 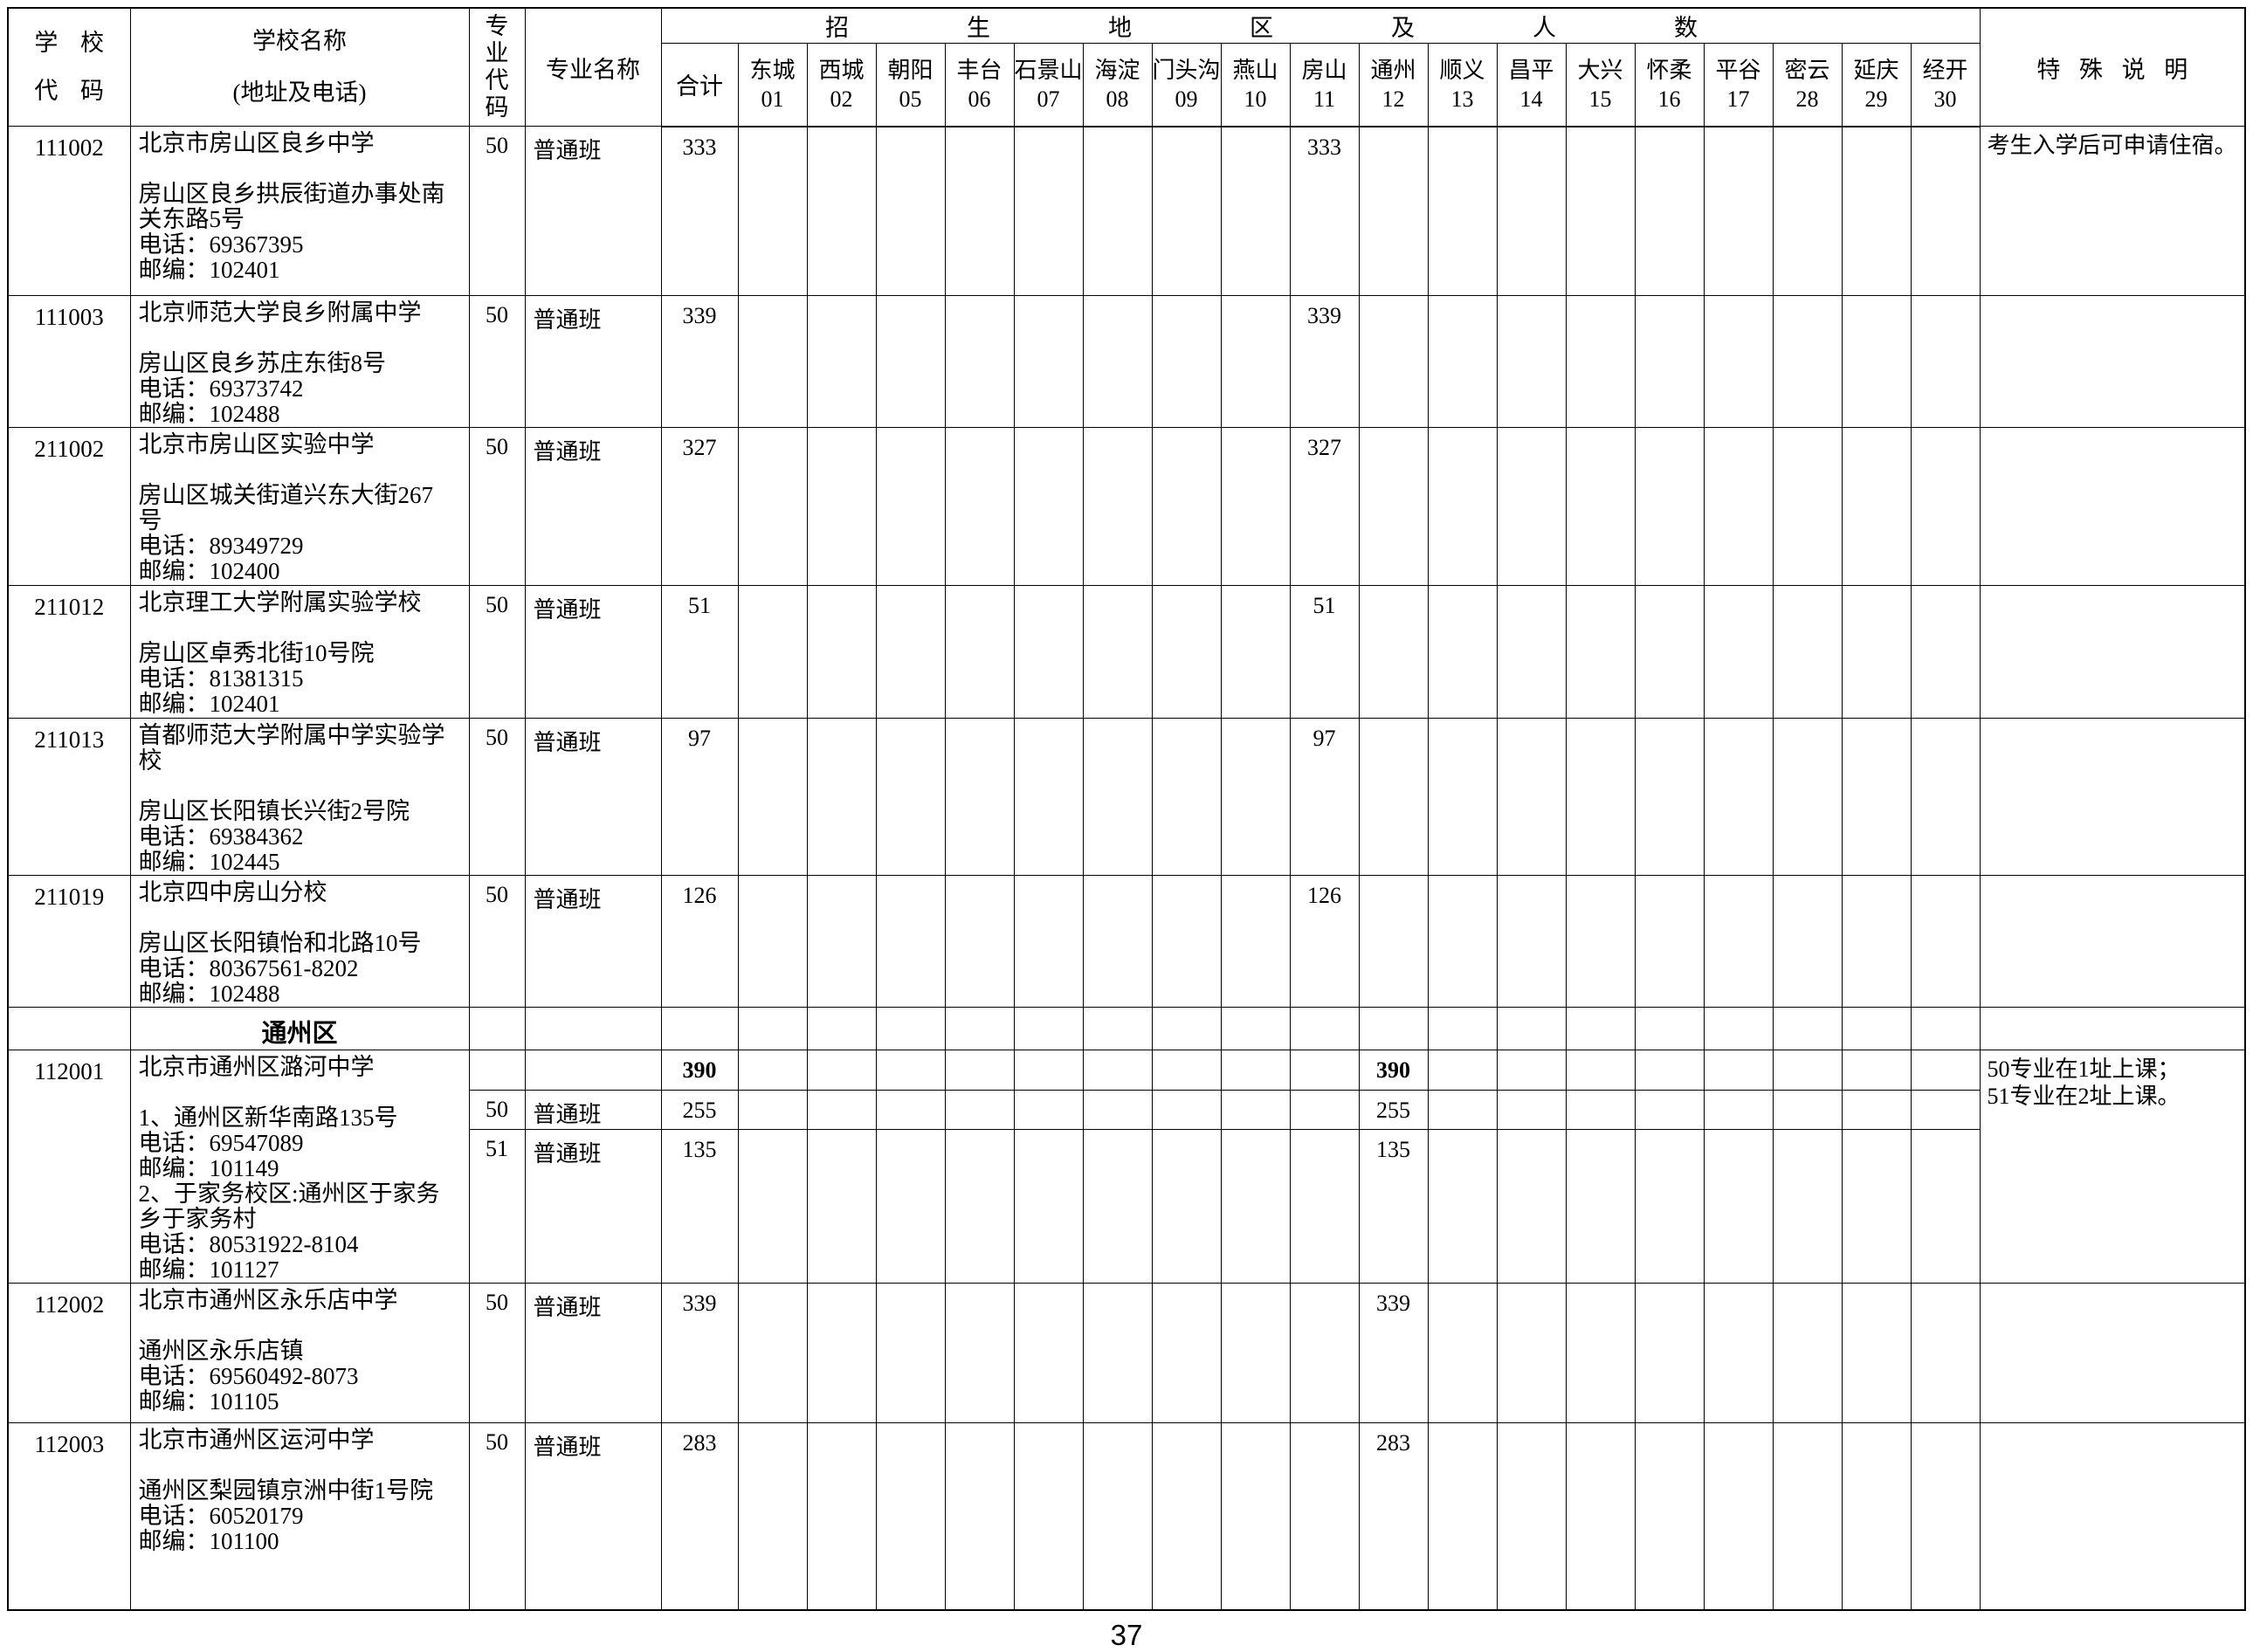 What do you see at coordinates (291, 206) in the screenshot?
I see `address-line: 房山区良乡拱辰街道办事处南关东路5号` at bounding box center [291, 206].